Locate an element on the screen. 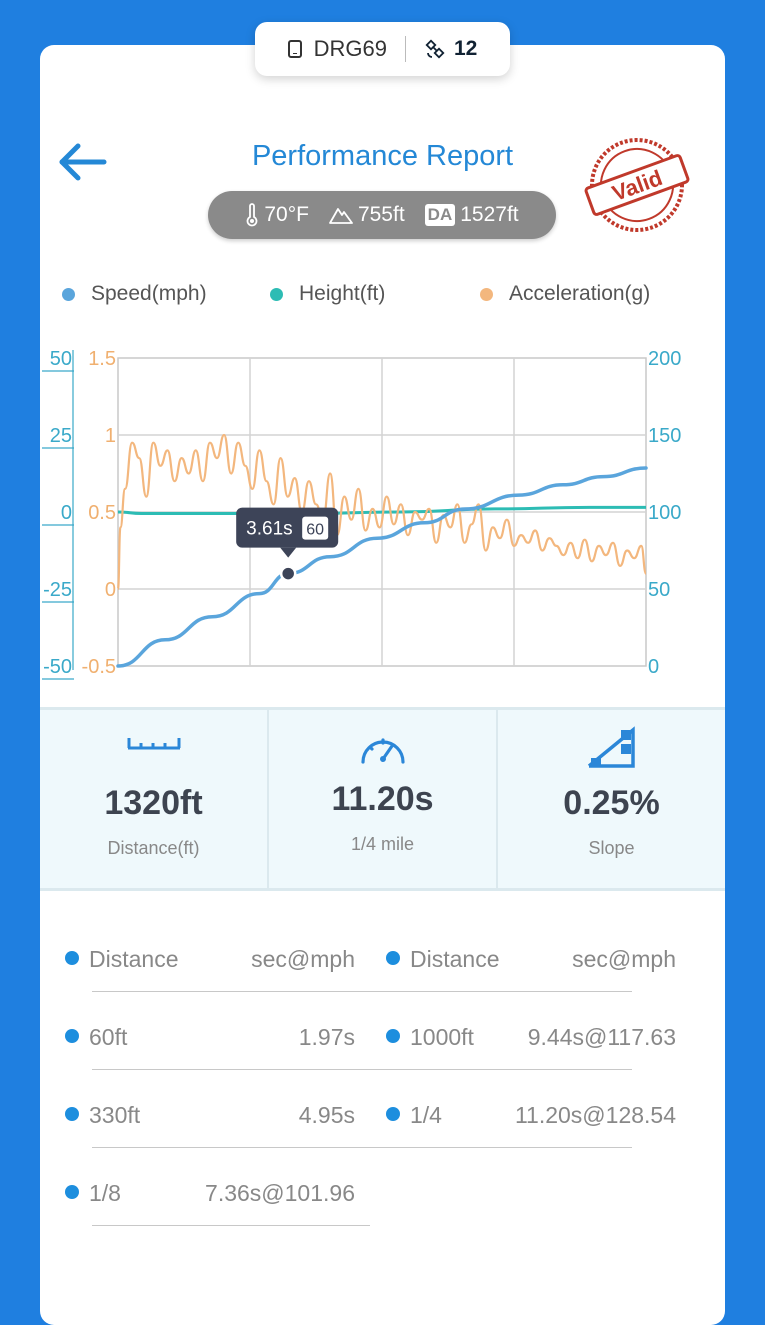 This screenshot has height=1325, width=765. results-header-left: Distance sec@mph is located at coordinates (210, 960).